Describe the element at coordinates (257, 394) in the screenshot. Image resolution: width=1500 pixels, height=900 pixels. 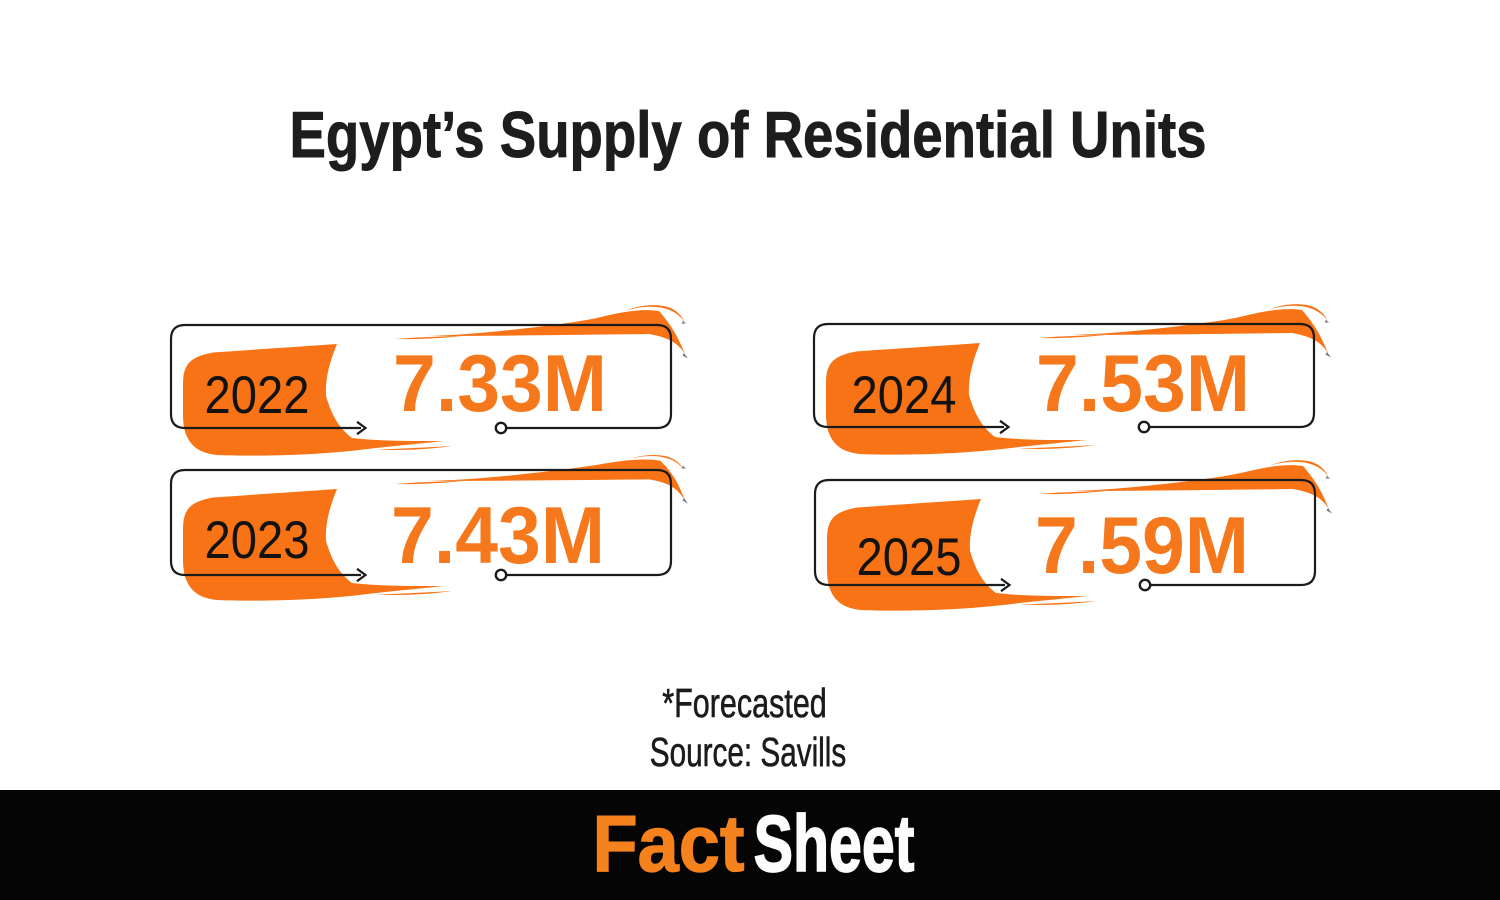
I see `svg-text: 2022` at that location.